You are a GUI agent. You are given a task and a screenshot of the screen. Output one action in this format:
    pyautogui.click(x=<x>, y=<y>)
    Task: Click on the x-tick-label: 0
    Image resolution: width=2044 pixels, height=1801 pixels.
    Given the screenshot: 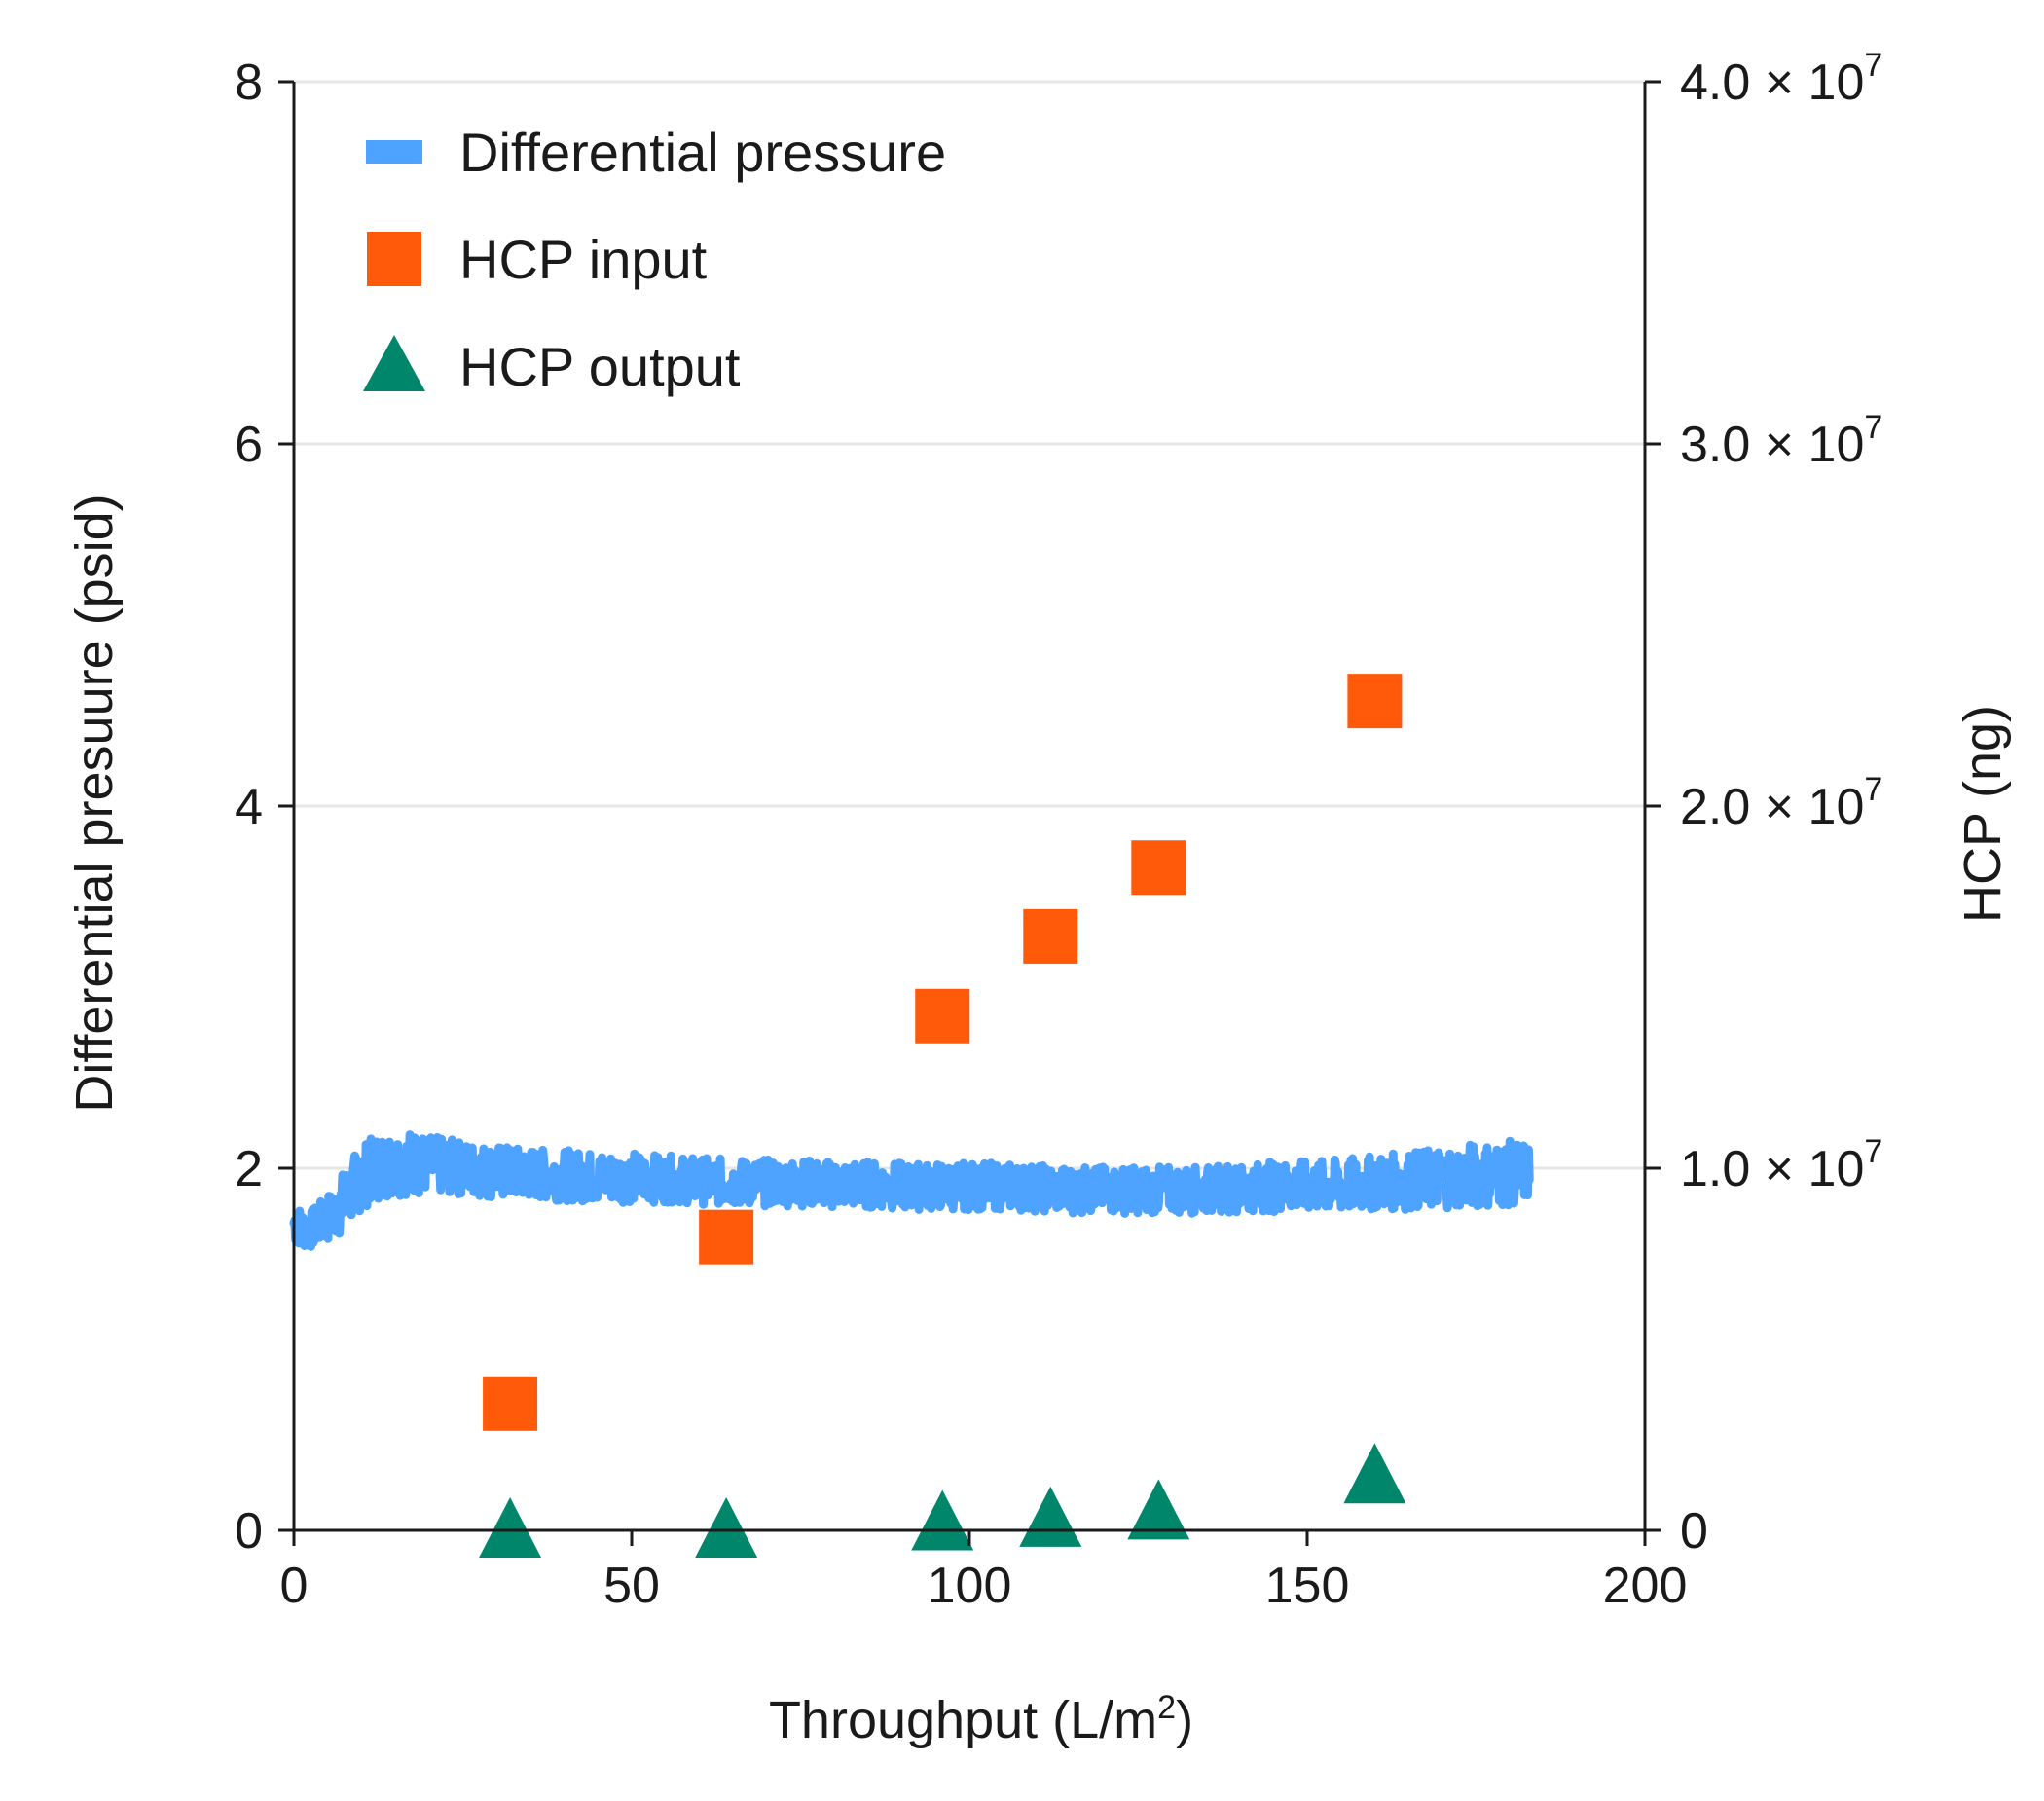 What is the action you would take?
    pyautogui.click(x=295, y=1586)
    